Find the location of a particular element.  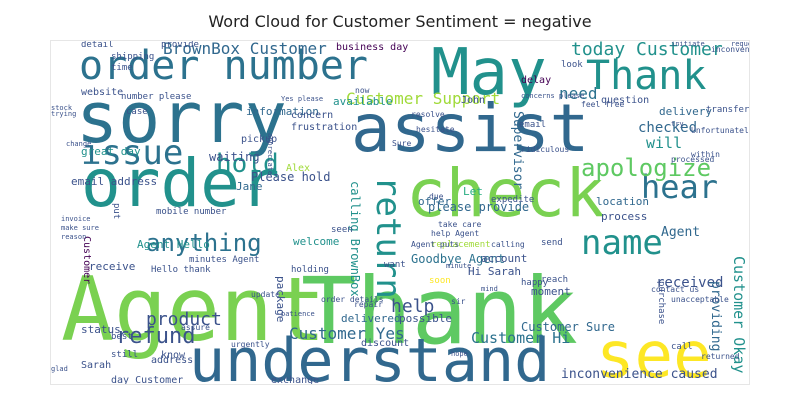

word-agent-hello: Agent Hello is located at coordinates (173, 244).